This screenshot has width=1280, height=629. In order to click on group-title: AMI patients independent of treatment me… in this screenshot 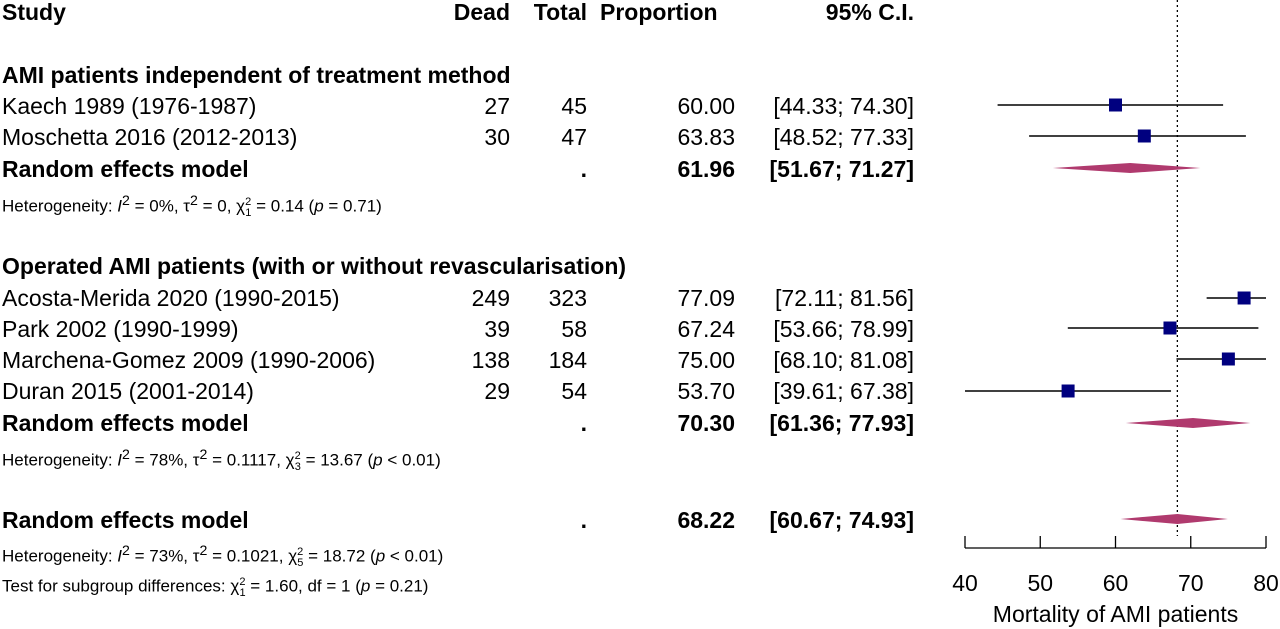, I will do `click(256, 75)`.